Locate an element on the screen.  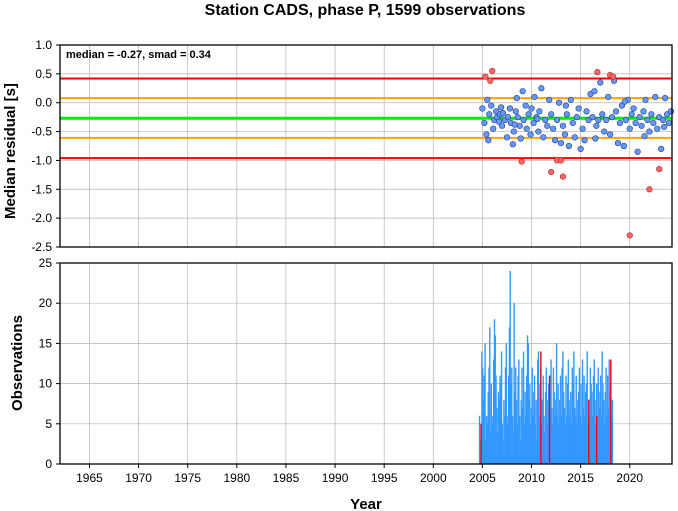
y-tick-label: 1.0 is located at coordinates (43, 45).